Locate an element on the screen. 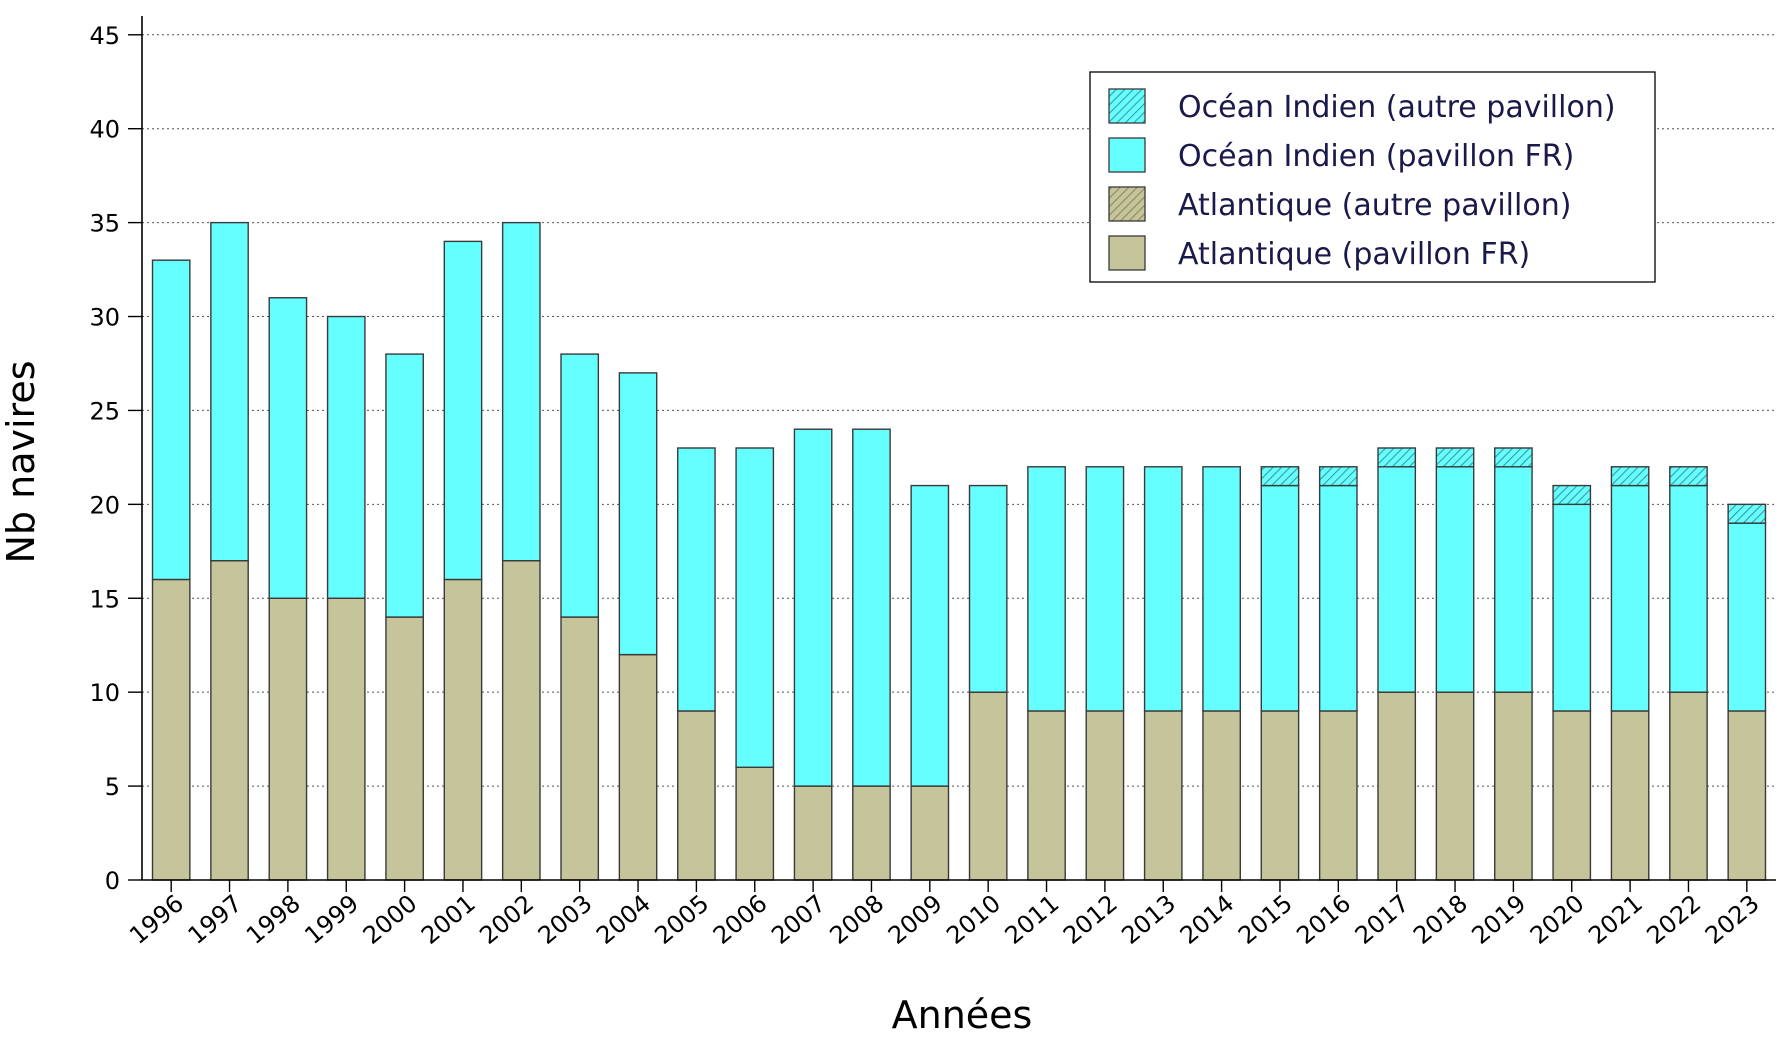  y-tick-label-45: 45 is located at coordinates (104, 36).